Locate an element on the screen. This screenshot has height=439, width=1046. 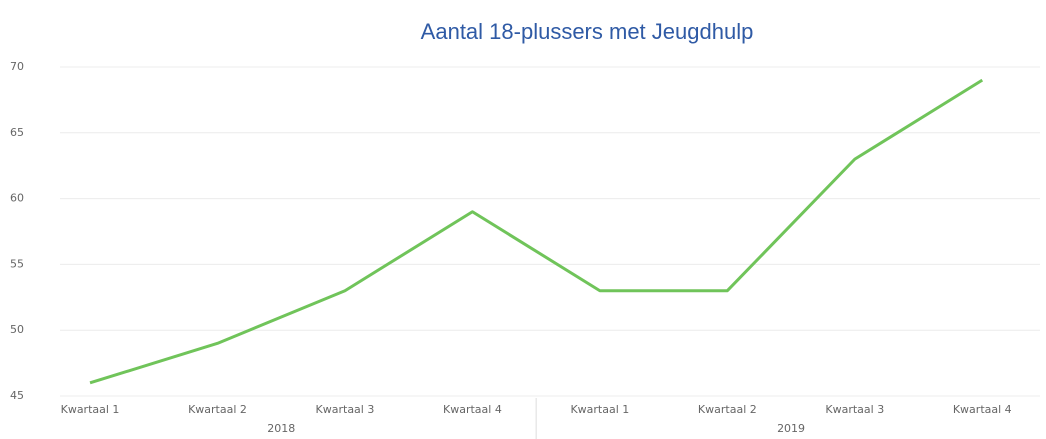
chart-title: Aantal 18-plussers met Jeugdhulp is located at coordinates (587, 31).